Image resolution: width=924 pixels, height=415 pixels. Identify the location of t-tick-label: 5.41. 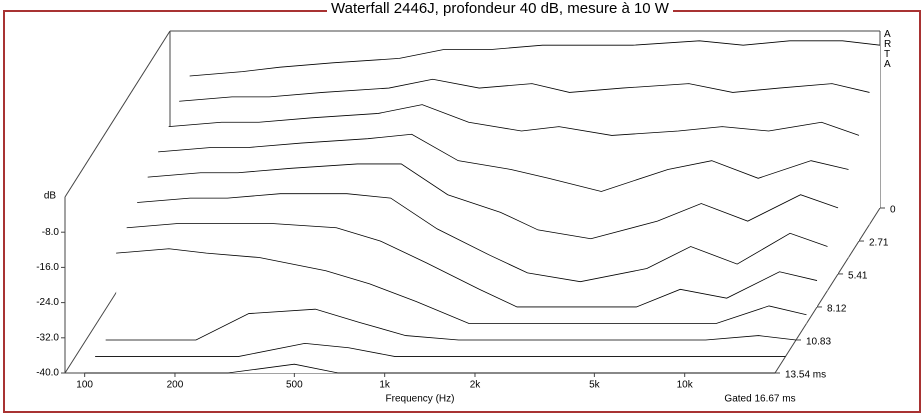
(858, 276).